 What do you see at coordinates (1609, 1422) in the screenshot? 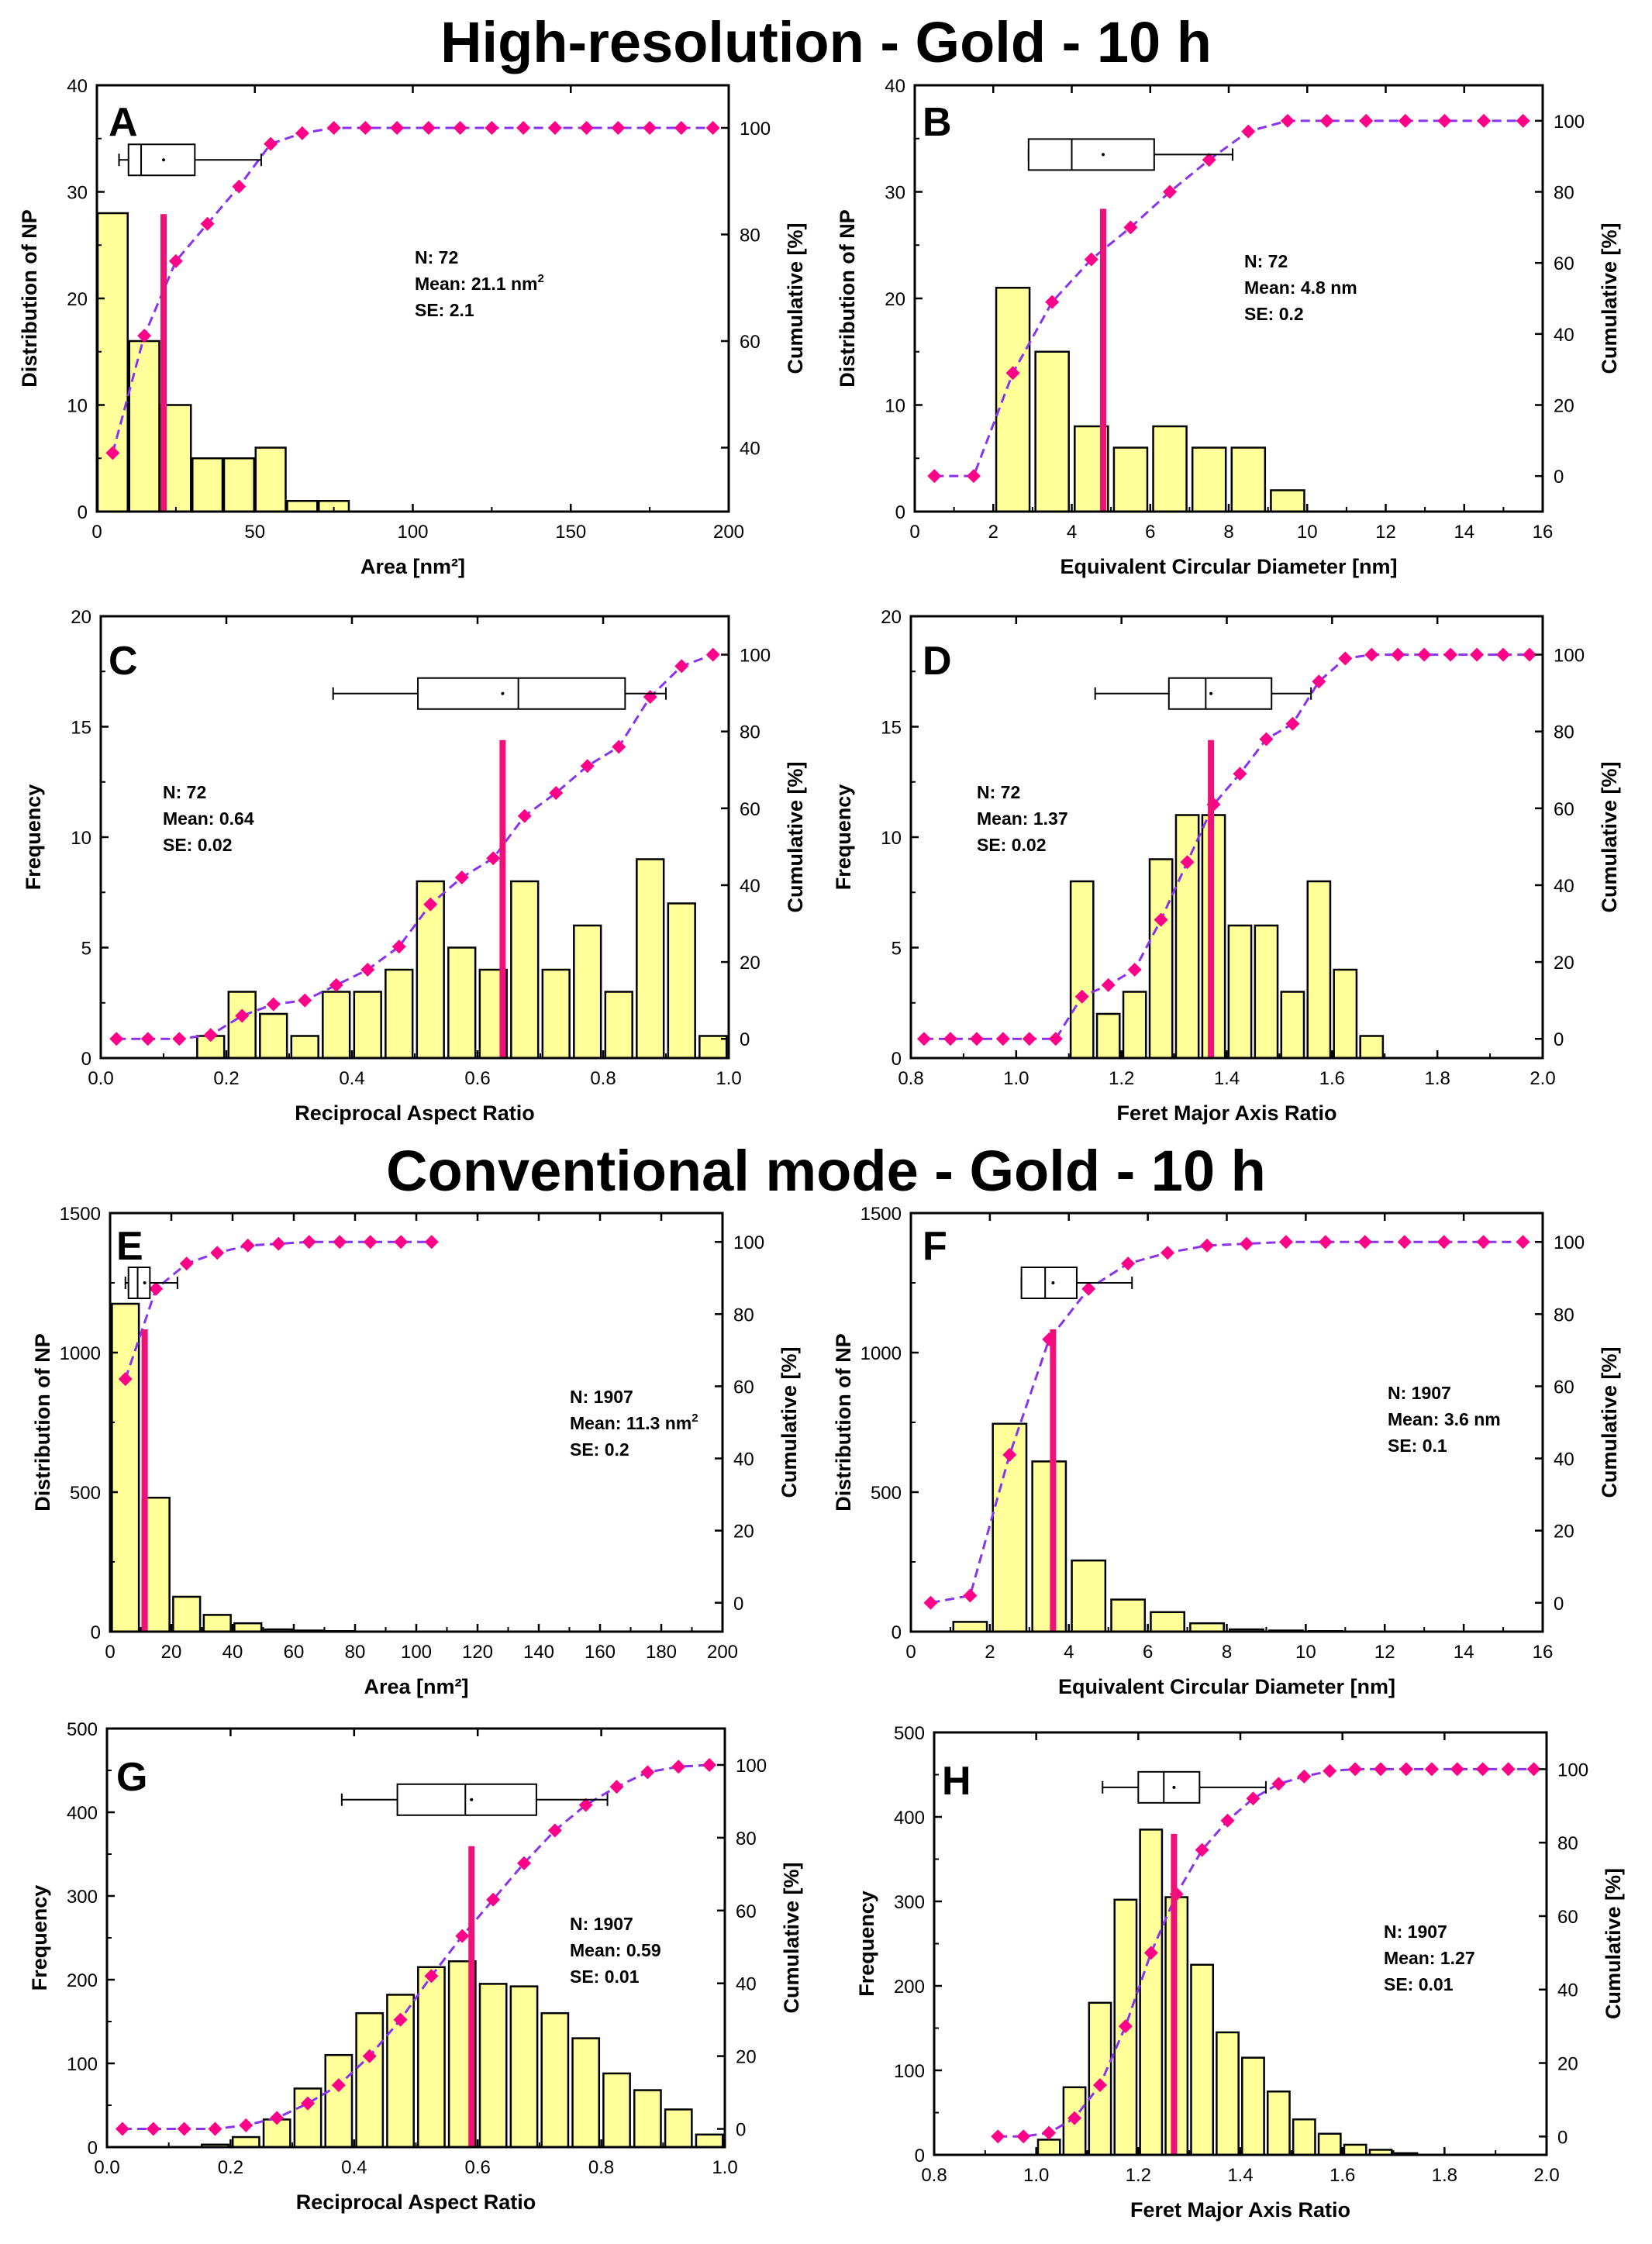
I see `y2-axis-label: Cumulative [%]` at bounding box center [1609, 1422].